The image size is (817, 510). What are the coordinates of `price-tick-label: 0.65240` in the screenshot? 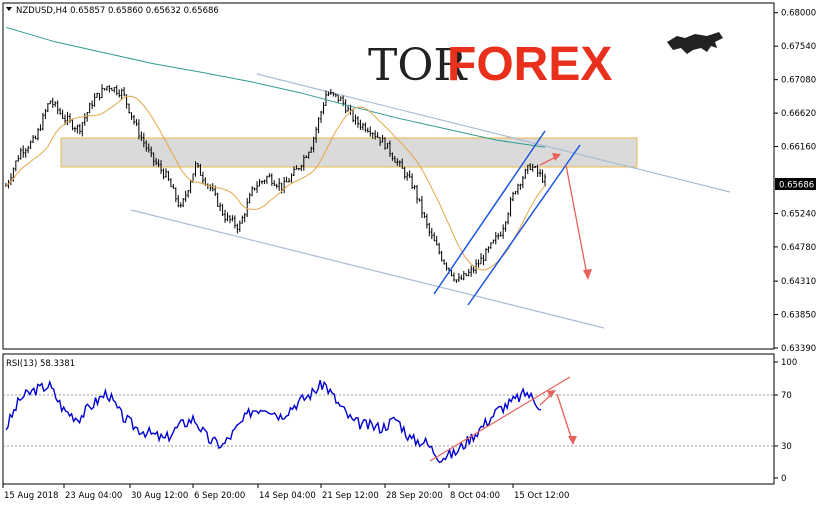 It's located at (798, 214).